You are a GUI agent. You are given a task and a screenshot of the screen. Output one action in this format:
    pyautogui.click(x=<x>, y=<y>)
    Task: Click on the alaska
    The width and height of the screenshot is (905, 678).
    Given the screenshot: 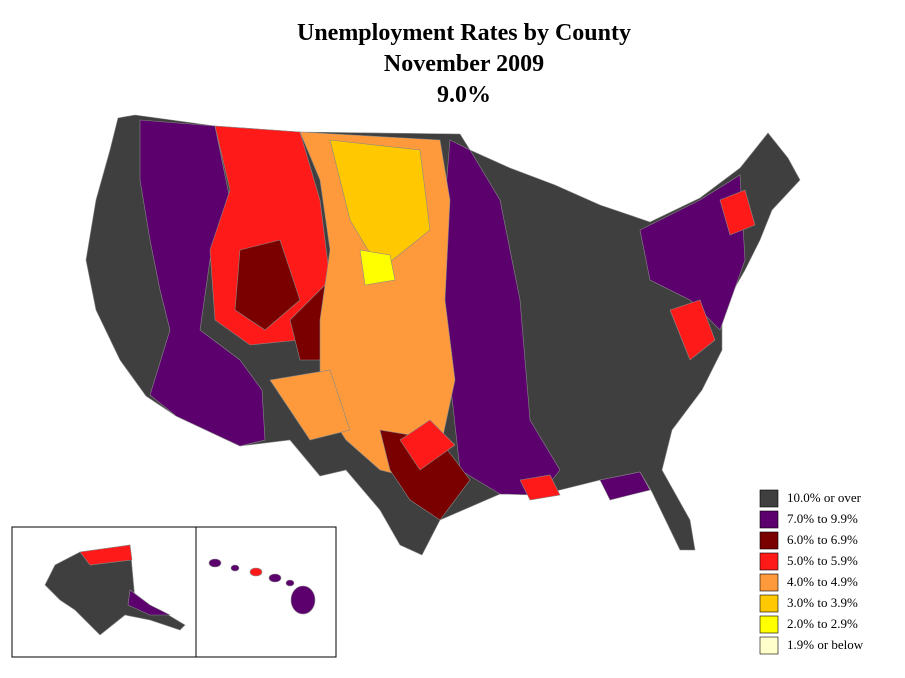 What is the action you would take?
    pyautogui.click(x=115, y=590)
    